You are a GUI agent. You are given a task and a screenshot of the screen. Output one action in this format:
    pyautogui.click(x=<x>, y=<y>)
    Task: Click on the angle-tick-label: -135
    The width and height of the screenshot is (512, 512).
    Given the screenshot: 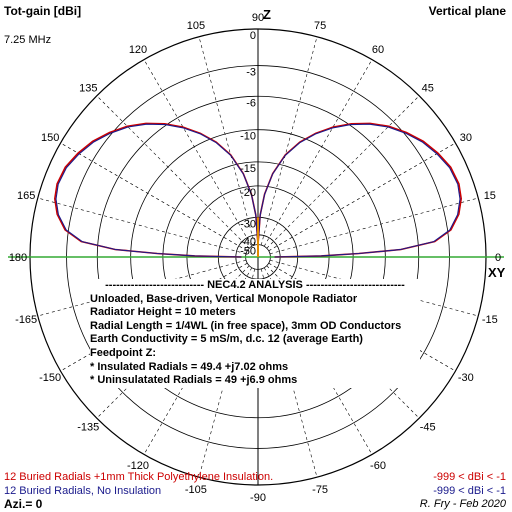 What is the action you would take?
    pyautogui.click(x=88, y=428)
    